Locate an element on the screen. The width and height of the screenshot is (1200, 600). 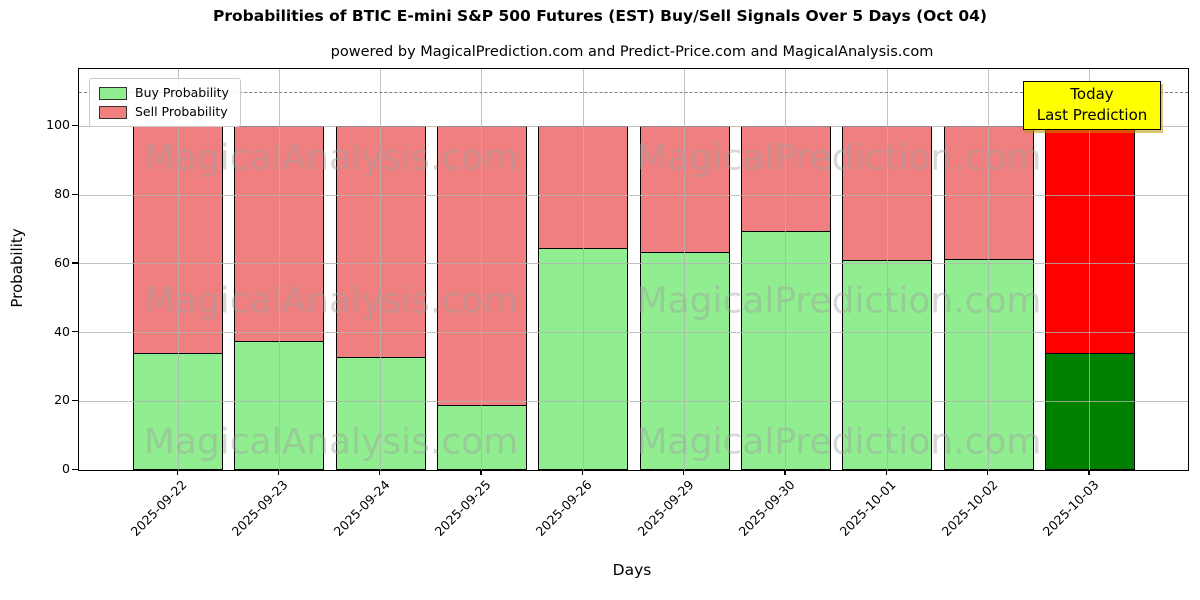
y-ticklabel-60: 60 is located at coordinates (62, 262).